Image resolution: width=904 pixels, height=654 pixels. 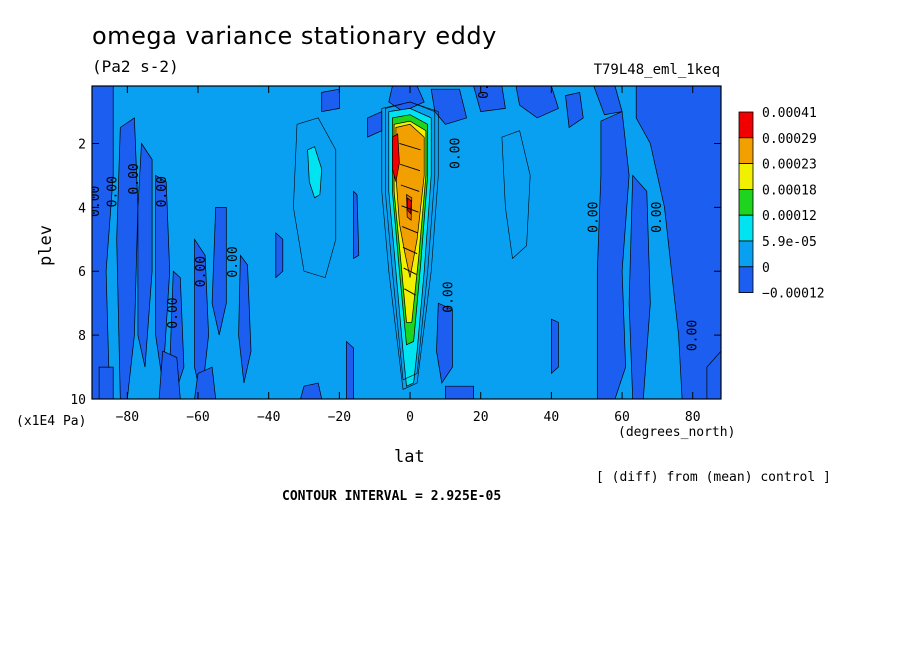 What do you see at coordinates (481, 417) in the screenshot?
I see `x-tick-label: 20` at bounding box center [481, 417].